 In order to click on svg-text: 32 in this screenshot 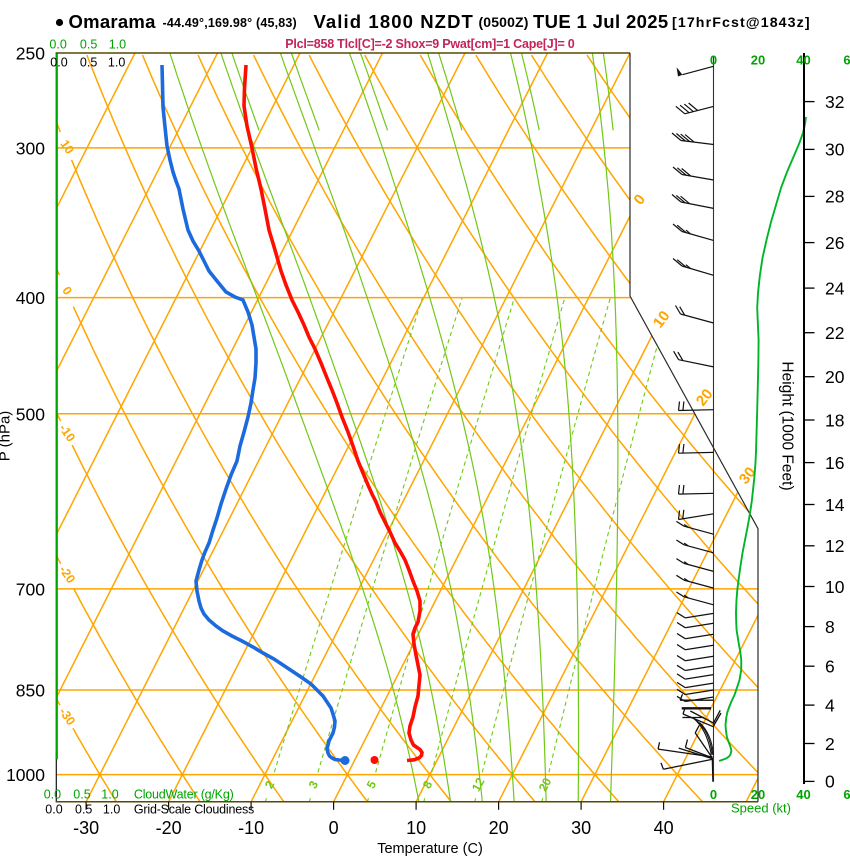, I will do `click(834, 102)`.